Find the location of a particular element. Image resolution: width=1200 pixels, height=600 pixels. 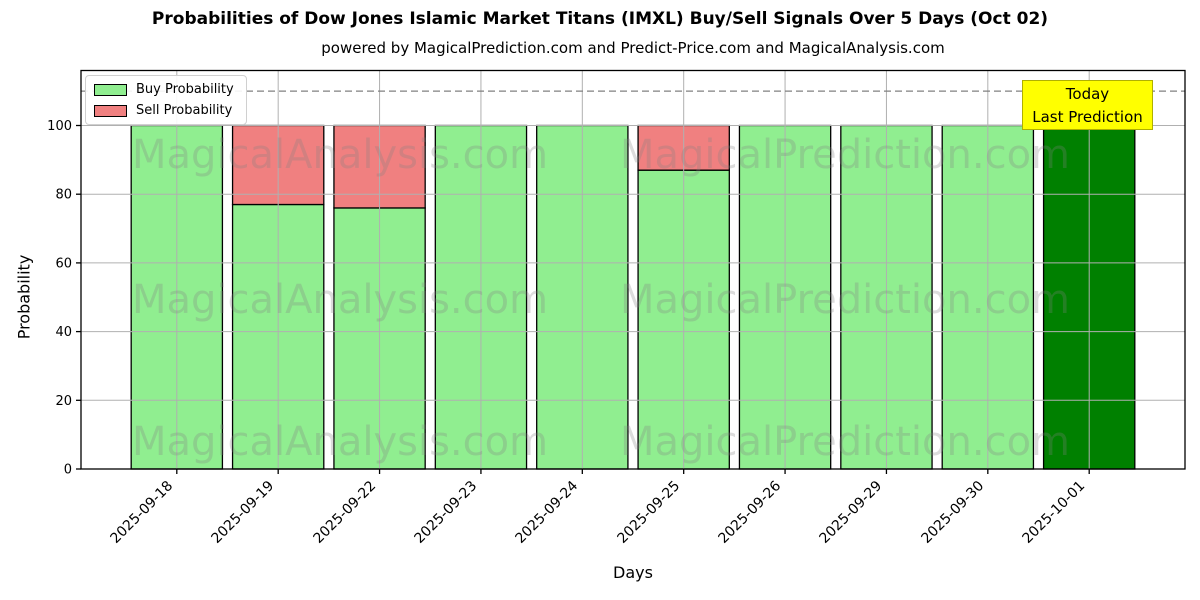

legend-item-sell: Sell Probability is located at coordinates (164, 110).